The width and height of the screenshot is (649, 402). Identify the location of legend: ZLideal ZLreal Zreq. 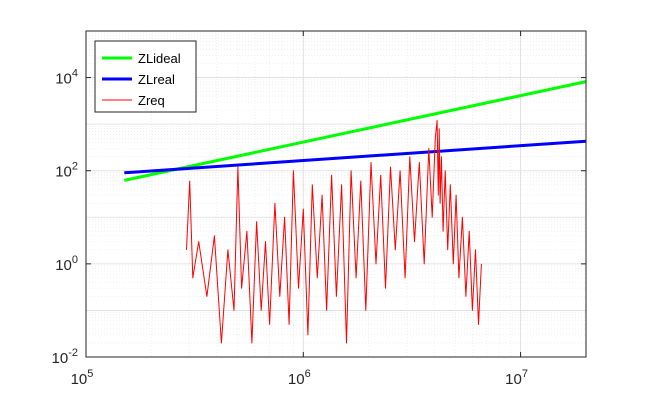
(145, 76).